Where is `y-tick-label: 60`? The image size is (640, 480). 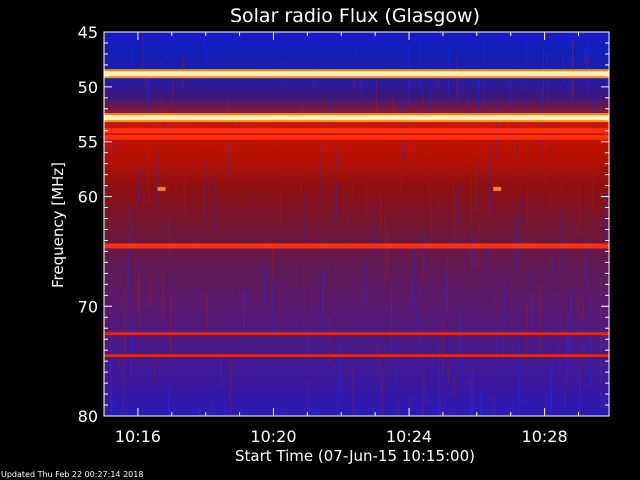
y-tick-label: 60 is located at coordinates (88, 197).